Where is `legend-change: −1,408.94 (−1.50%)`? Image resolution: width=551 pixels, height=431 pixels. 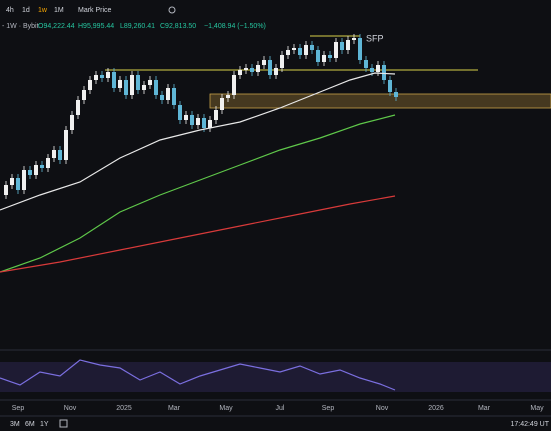 legend-change: −1,408.94 (−1.50%) is located at coordinates (235, 26).